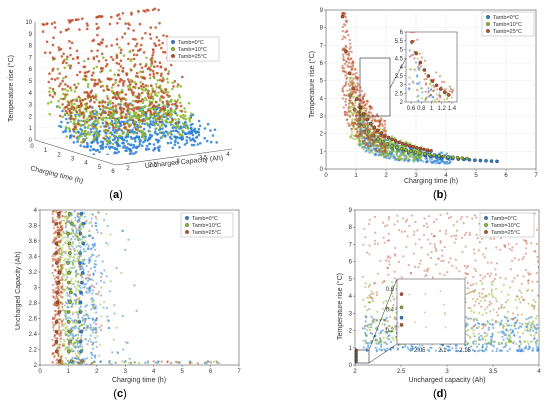  What do you see at coordinates (399, 77) in the screenshot?
I see `panel-b-inset-y-tick-label: 3.5` at bounding box center [399, 77].